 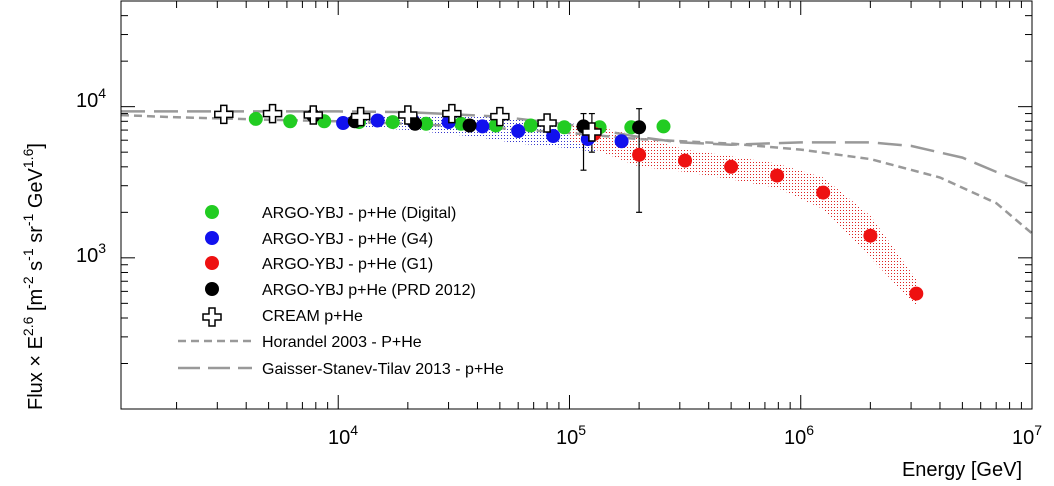 I want to click on x-tick-label-1e7: 10⁷, so click(x=1027, y=435).